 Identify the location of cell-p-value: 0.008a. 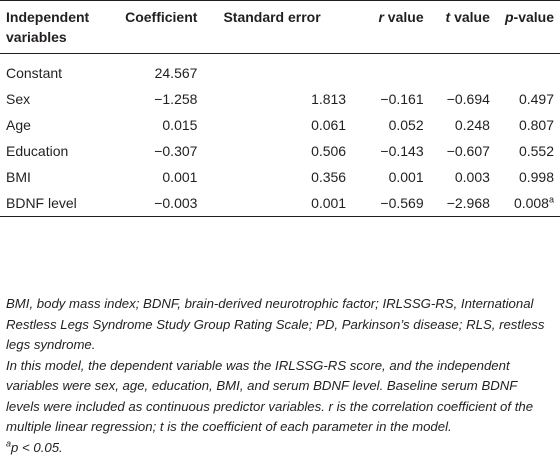
(525, 203).